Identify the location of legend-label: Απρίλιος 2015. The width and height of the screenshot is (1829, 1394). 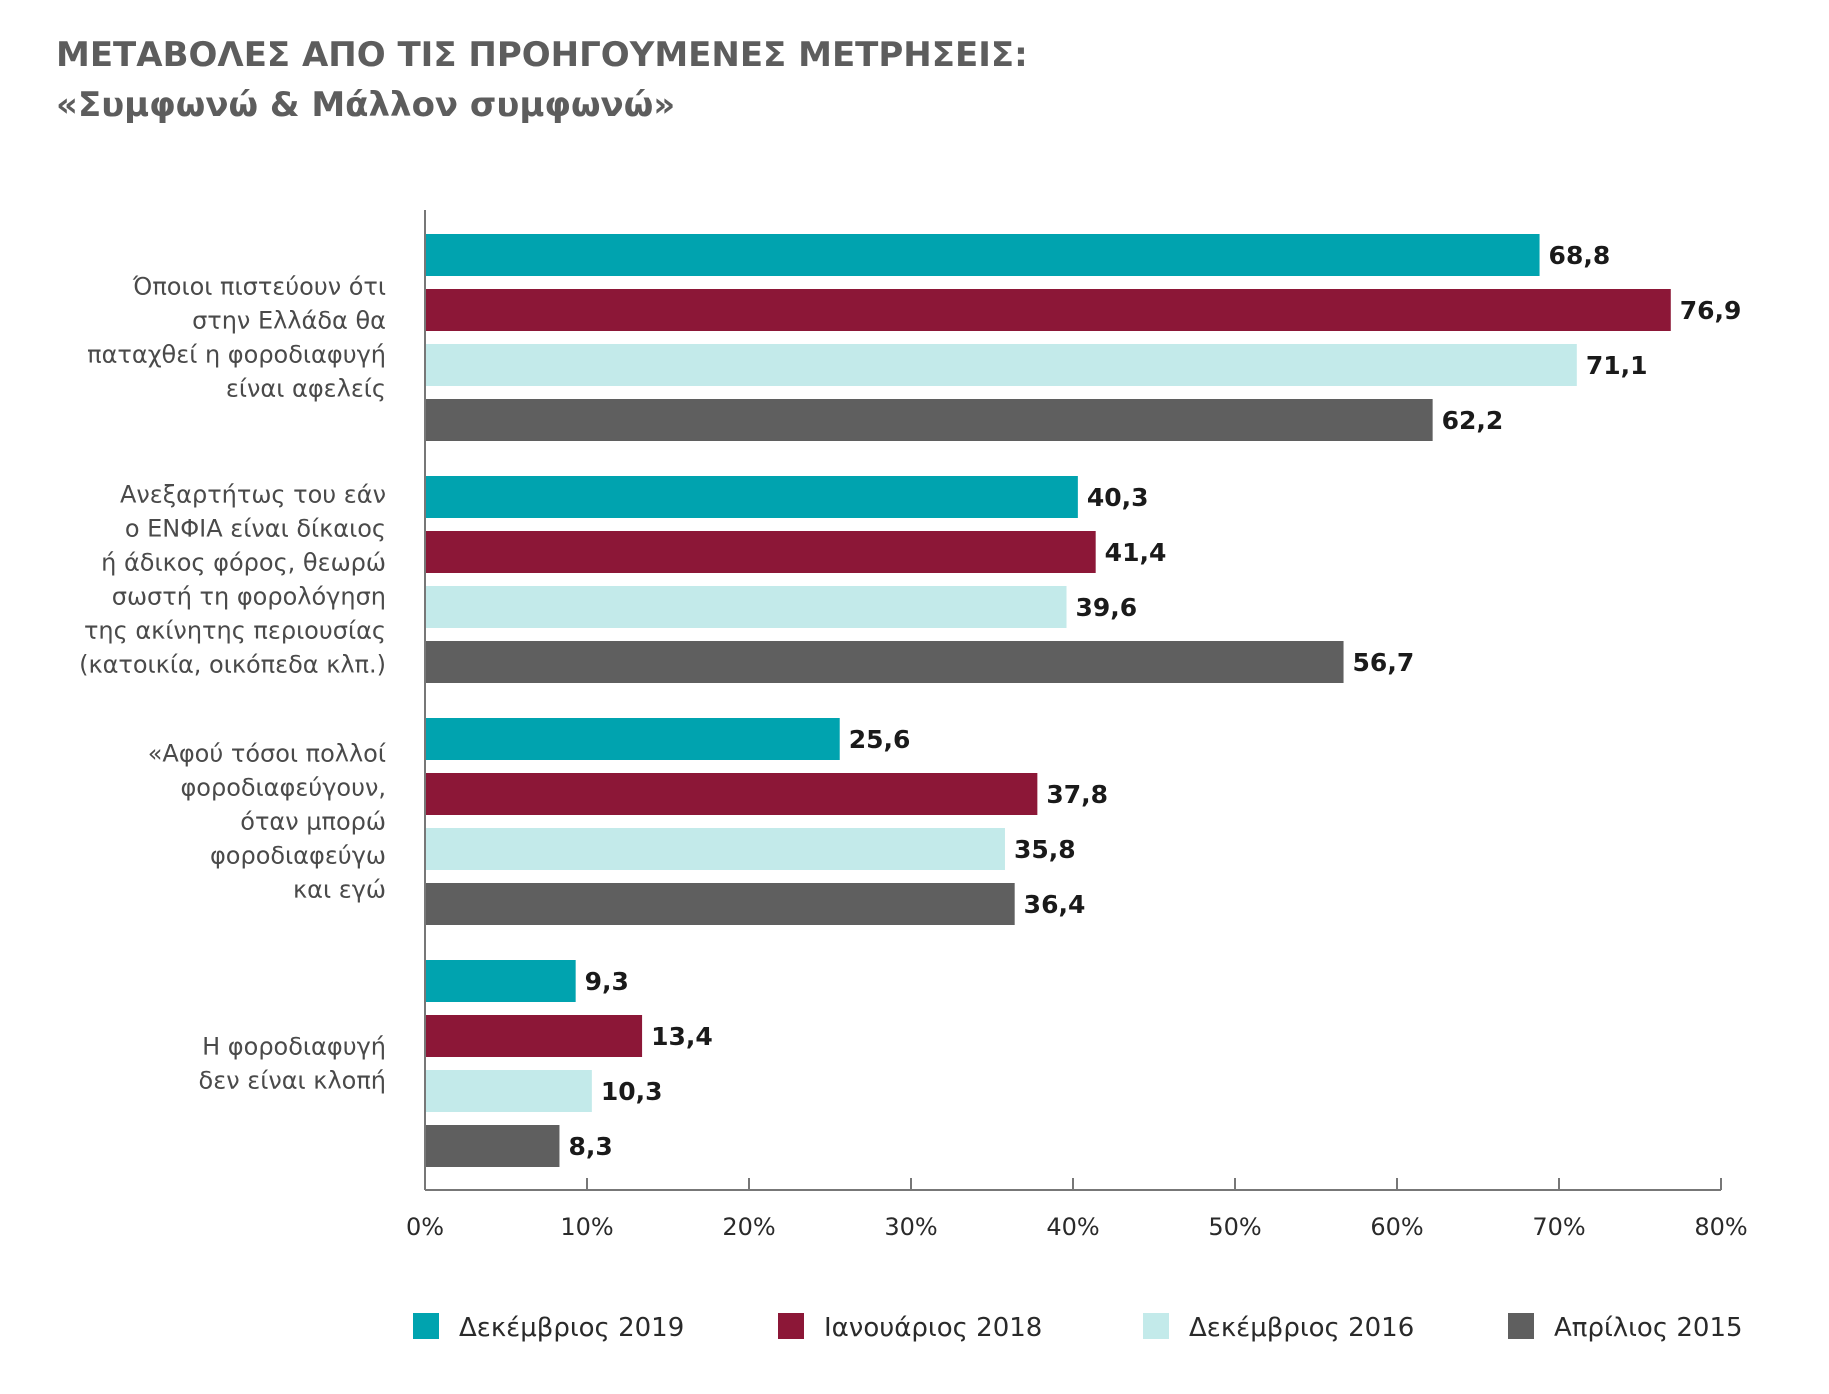
(1648, 1328).